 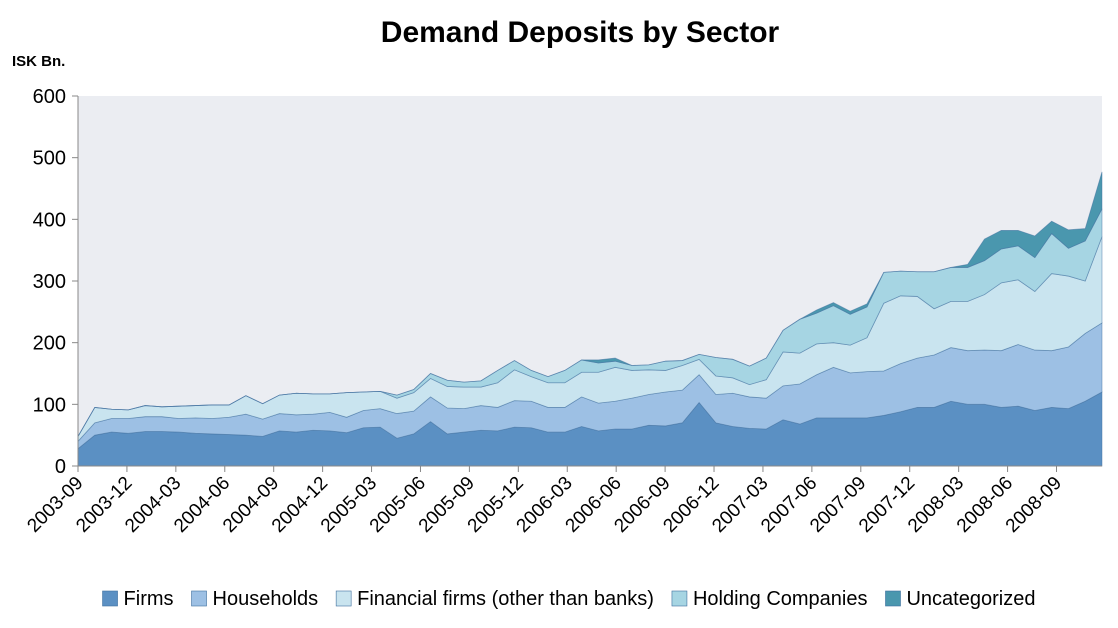 What do you see at coordinates (970, 599) in the screenshot?
I see `legend-label-4: Uncategorized` at bounding box center [970, 599].